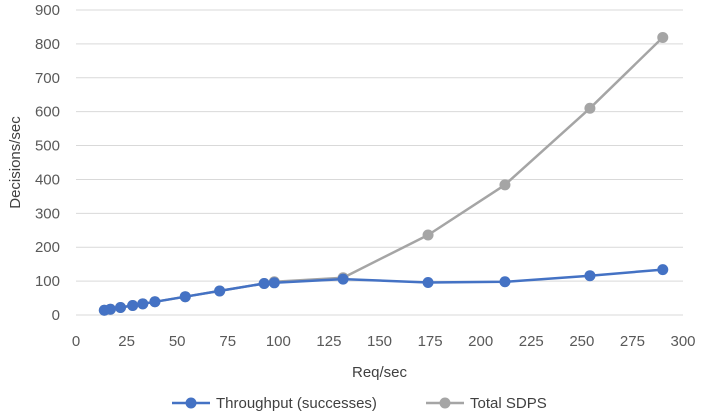 The image size is (704, 411). What do you see at coordinates (47, 163) in the screenshot?
I see `y-axis-tick-labels: 0 100 200 300 400 500 600 700 800 900` at bounding box center [47, 163].